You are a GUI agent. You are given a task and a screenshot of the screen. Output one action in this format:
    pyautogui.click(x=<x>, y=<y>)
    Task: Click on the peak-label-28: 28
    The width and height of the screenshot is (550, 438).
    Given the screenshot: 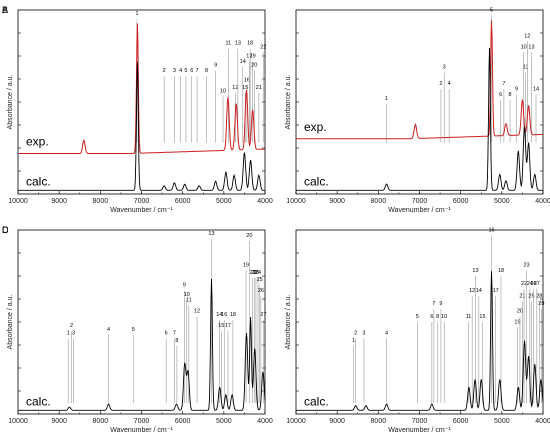 What is the action you would take?
    pyautogui.click(x=539, y=297)
    